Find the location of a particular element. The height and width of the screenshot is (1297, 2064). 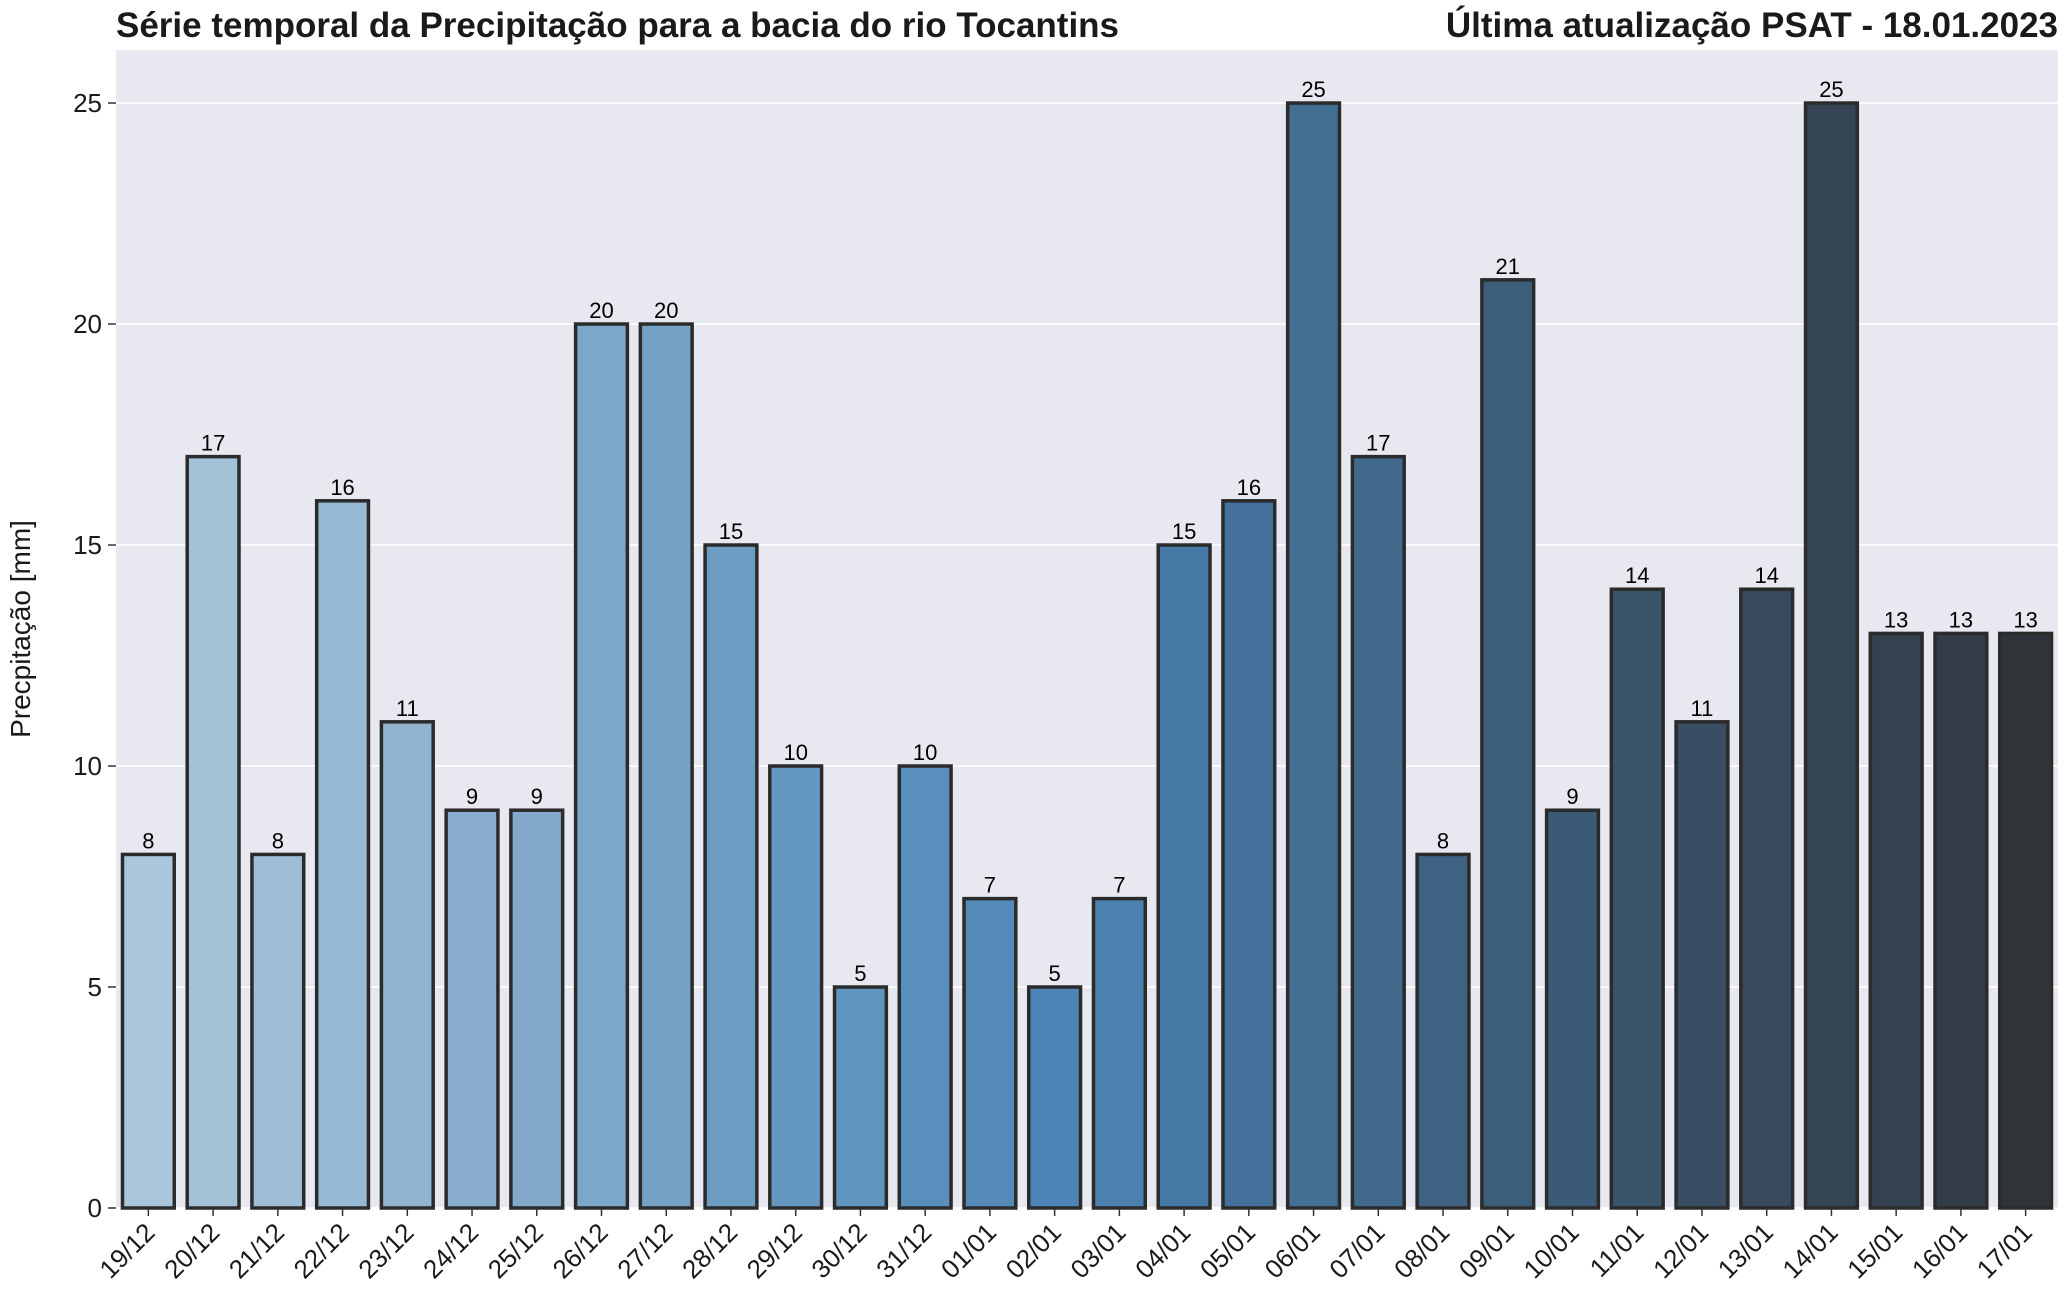

x-tick-label: 17/01 is located at coordinates (2004, 1250).